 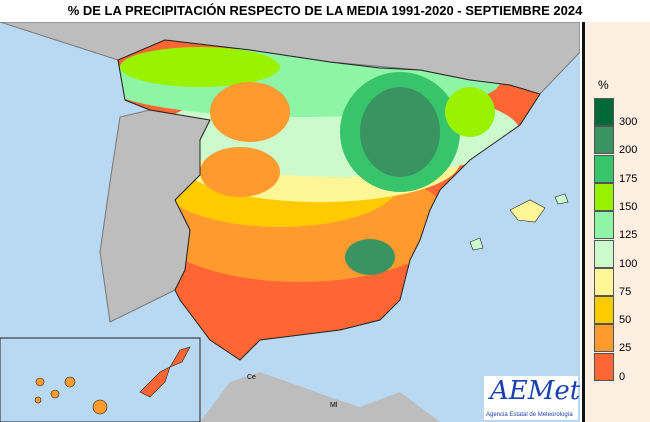 I want to click on legend-label: 125, so click(x=628, y=235).